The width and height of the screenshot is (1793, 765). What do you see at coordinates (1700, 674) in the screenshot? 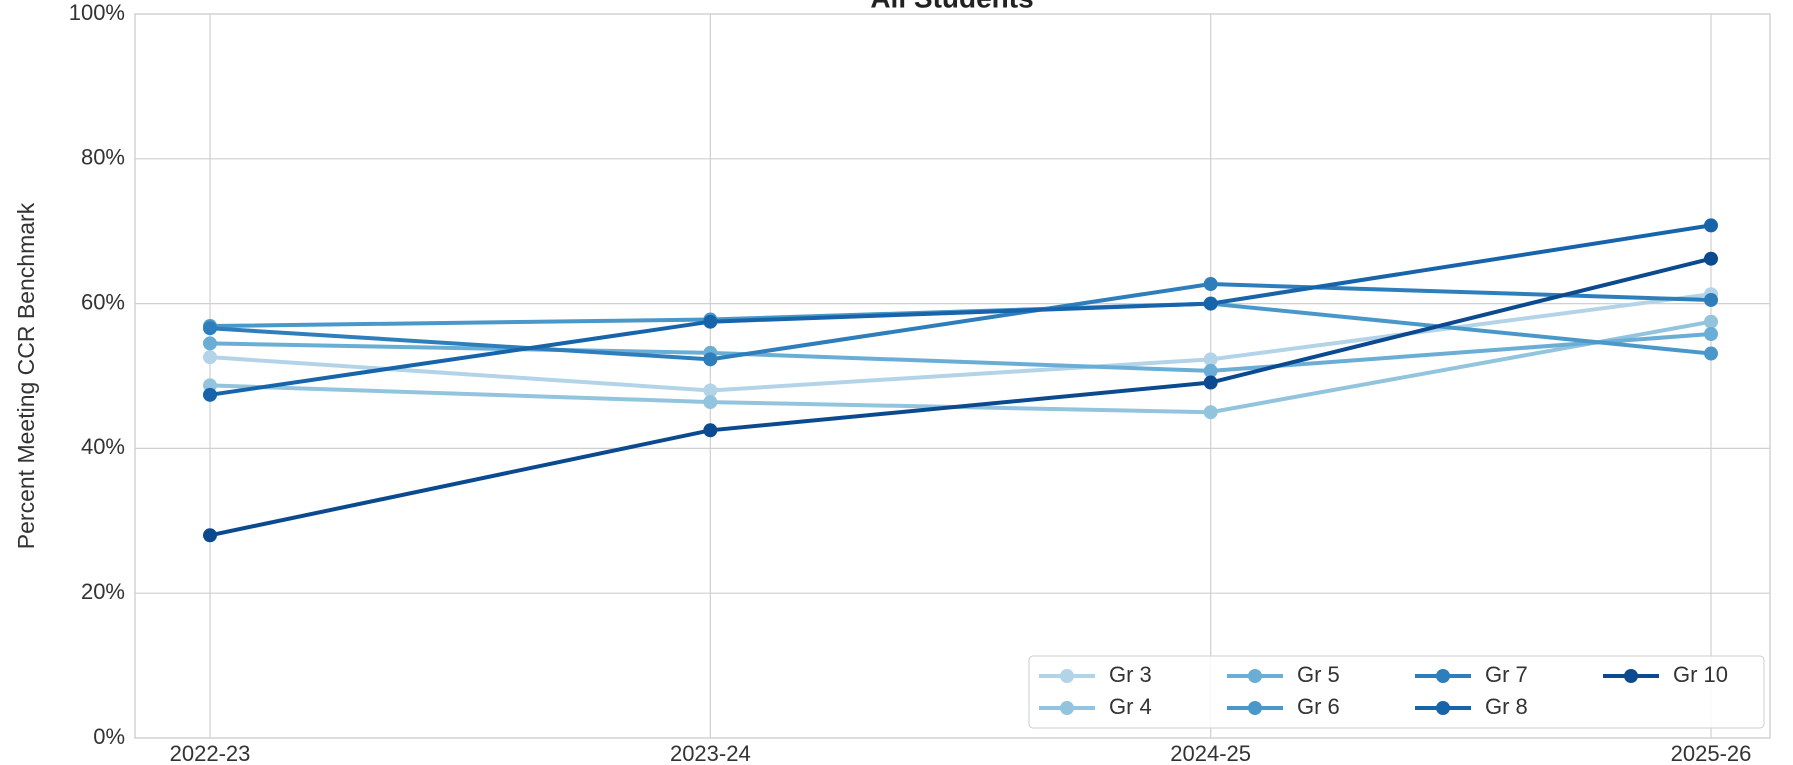
I see `legend-label: Gr 10` at bounding box center [1700, 674].